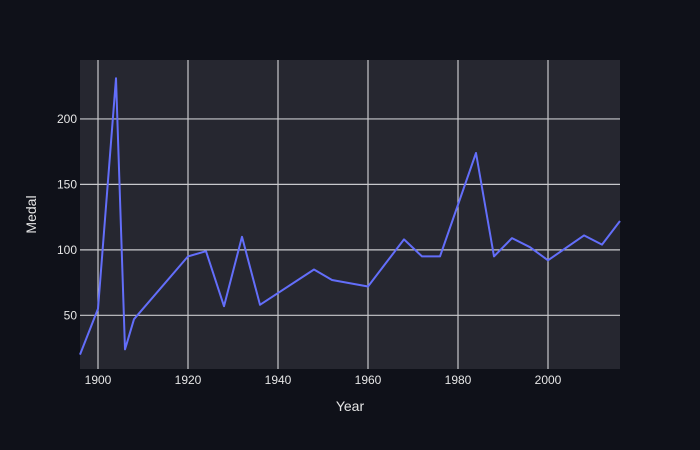  I want to click on y-tick-label: 50, so click(71, 315).